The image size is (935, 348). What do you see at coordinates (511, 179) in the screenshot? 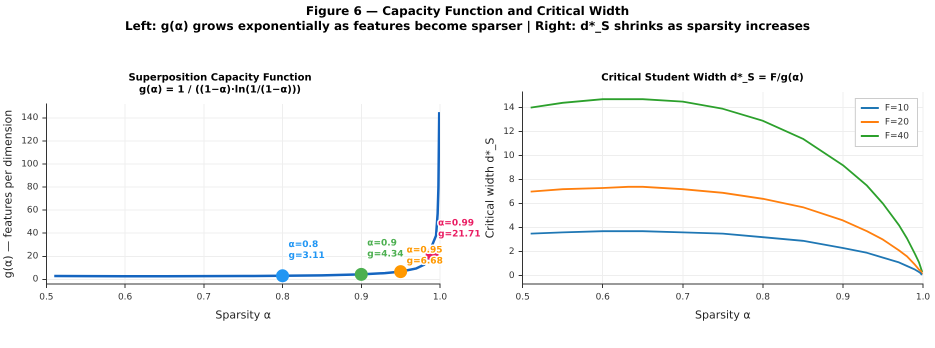
I see `y-tick-label: 8` at bounding box center [511, 179].